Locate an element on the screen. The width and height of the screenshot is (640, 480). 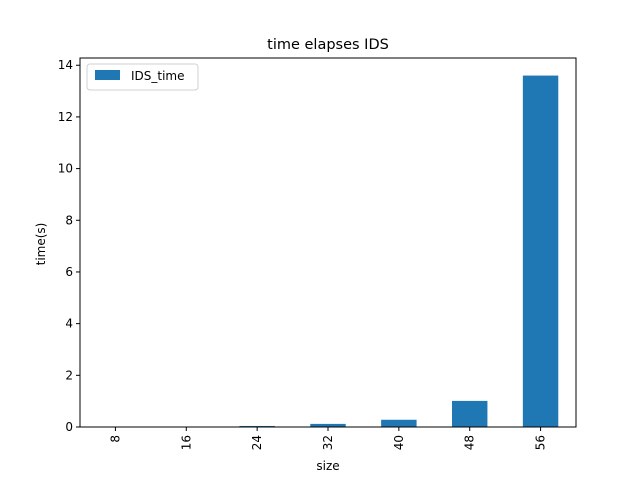
x-axis: 8 16 24 32 40 48 56 is located at coordinates (328, 438).